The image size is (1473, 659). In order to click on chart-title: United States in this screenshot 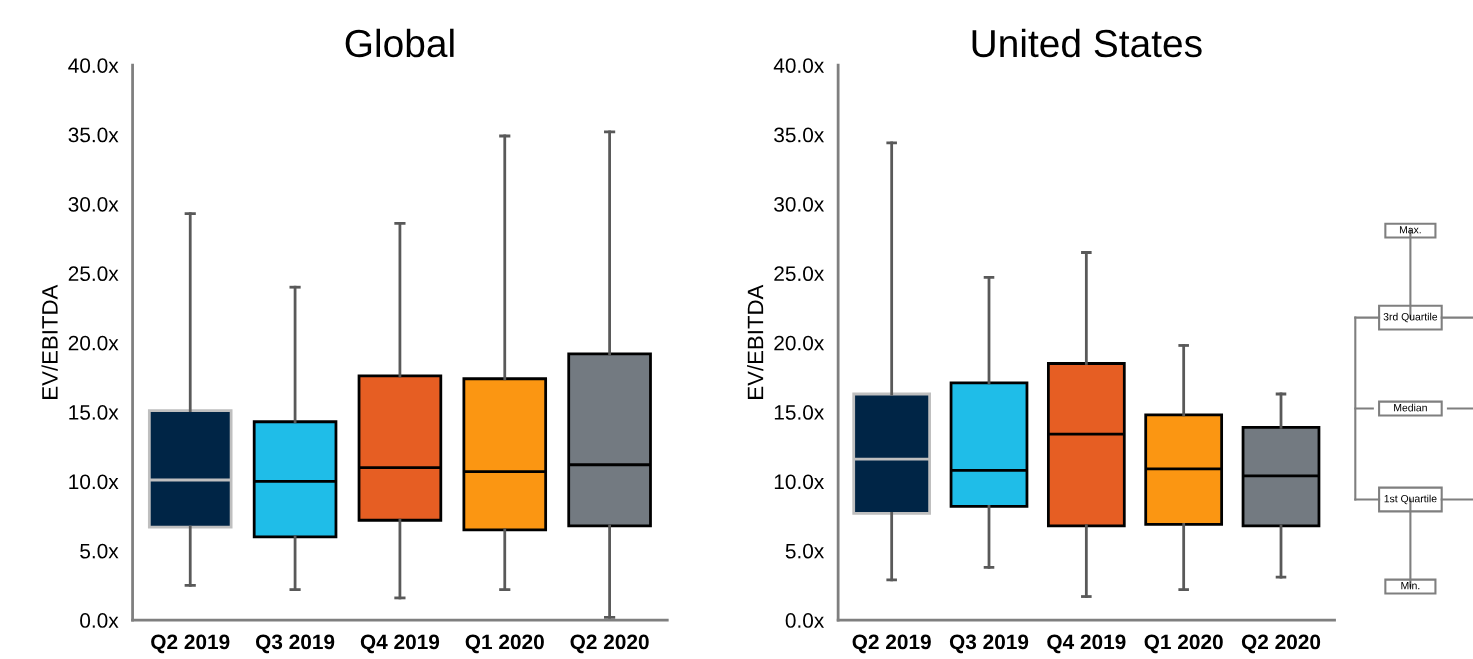, I will do `click(1087, 43)`.